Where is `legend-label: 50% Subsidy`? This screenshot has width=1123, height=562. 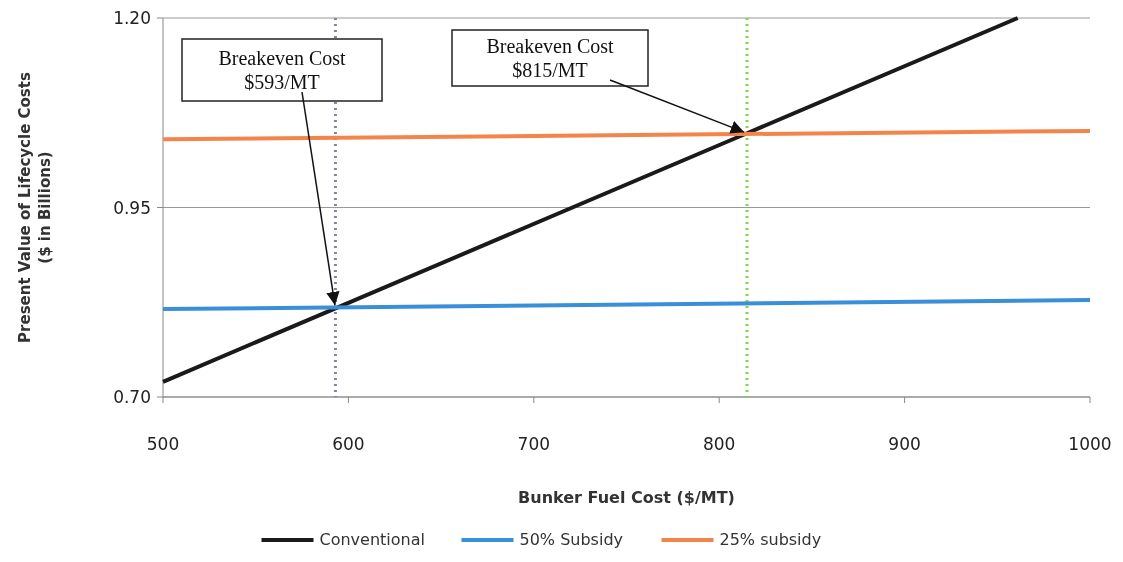 legend-label: 50% Subsidy is located at coordinates (571, 539).